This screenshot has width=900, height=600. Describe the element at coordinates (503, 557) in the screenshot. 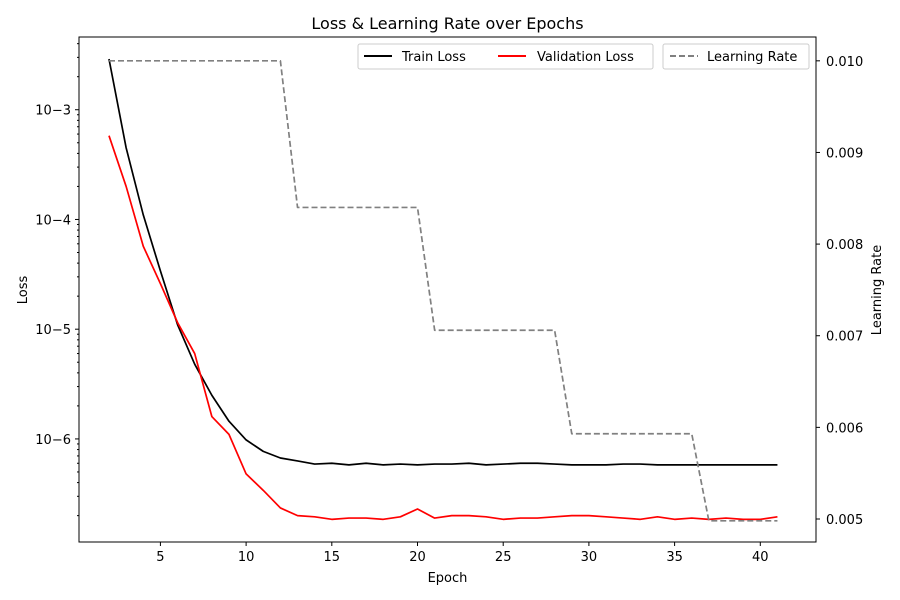

I see `x-tick-label: 25` at that location.